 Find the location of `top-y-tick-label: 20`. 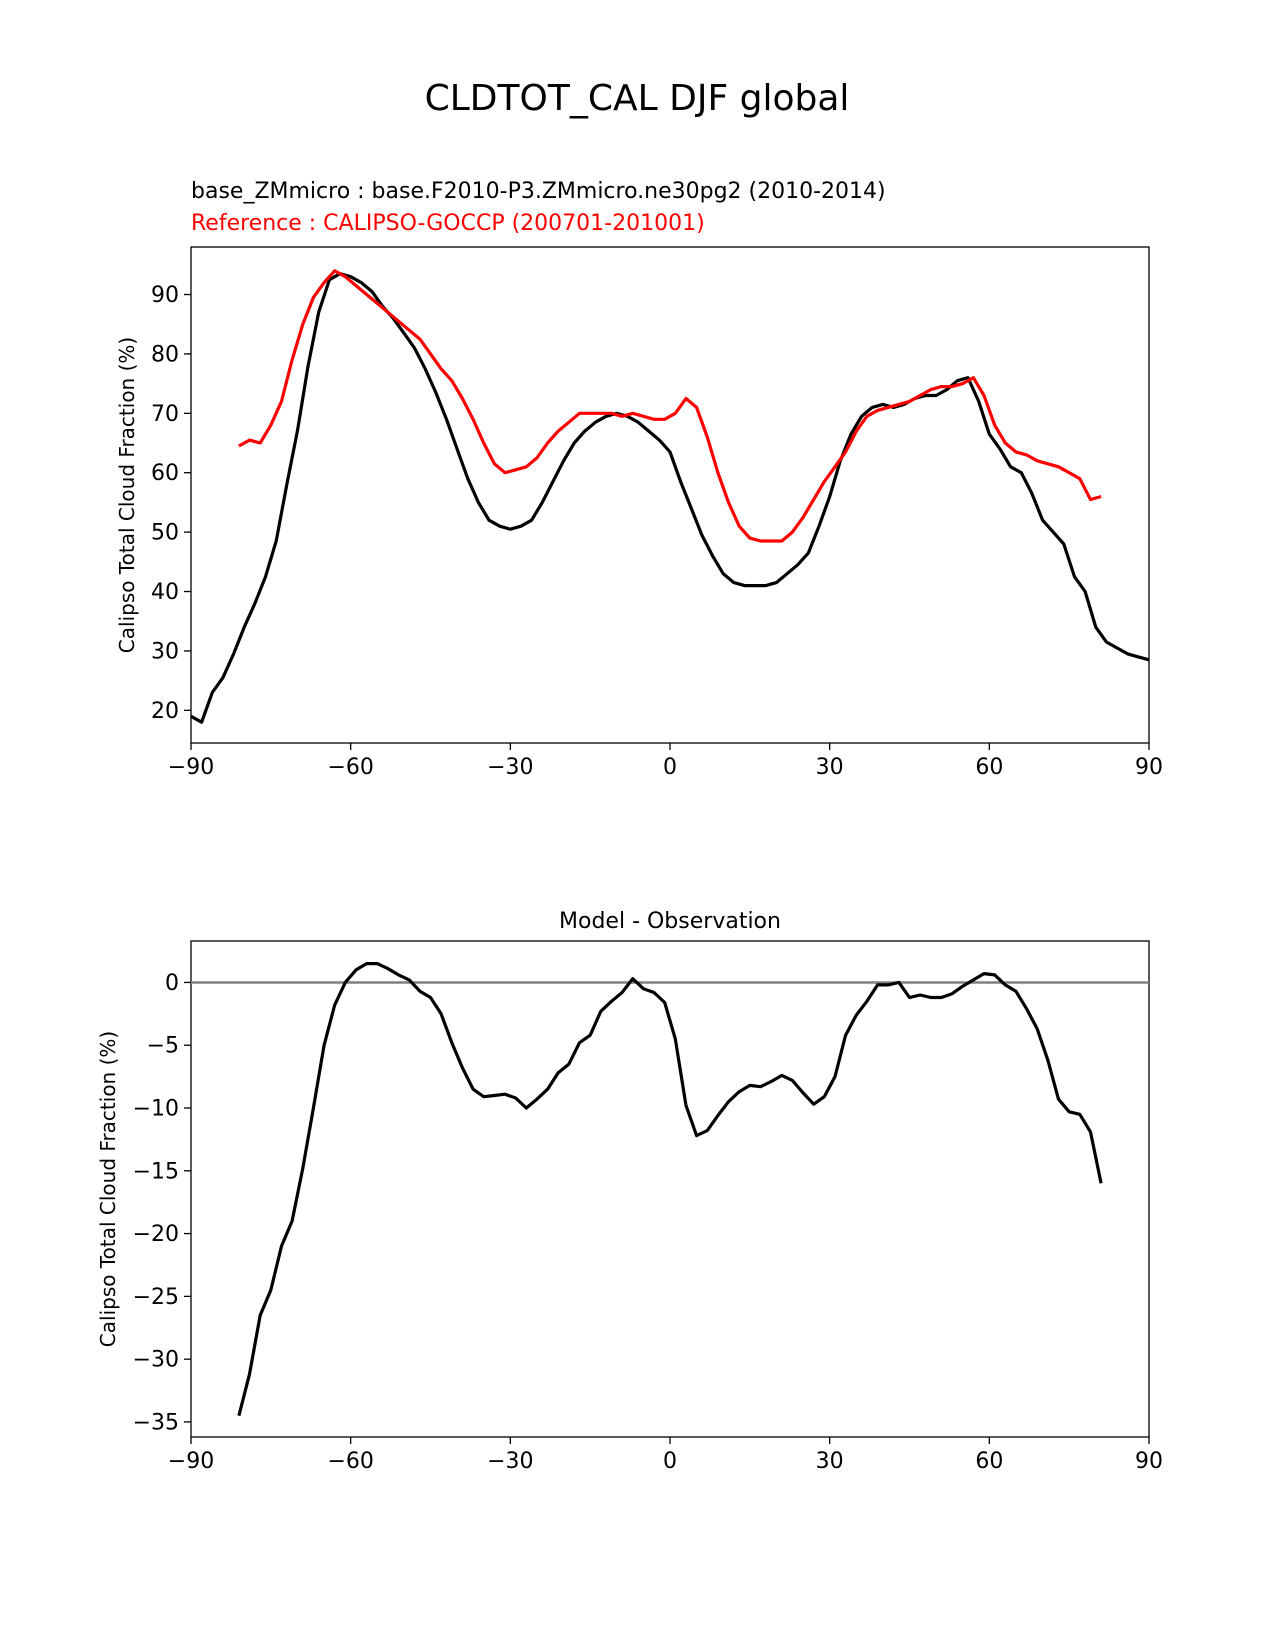

top-y-tick-label: 20 is located at coordinates (165, 711).